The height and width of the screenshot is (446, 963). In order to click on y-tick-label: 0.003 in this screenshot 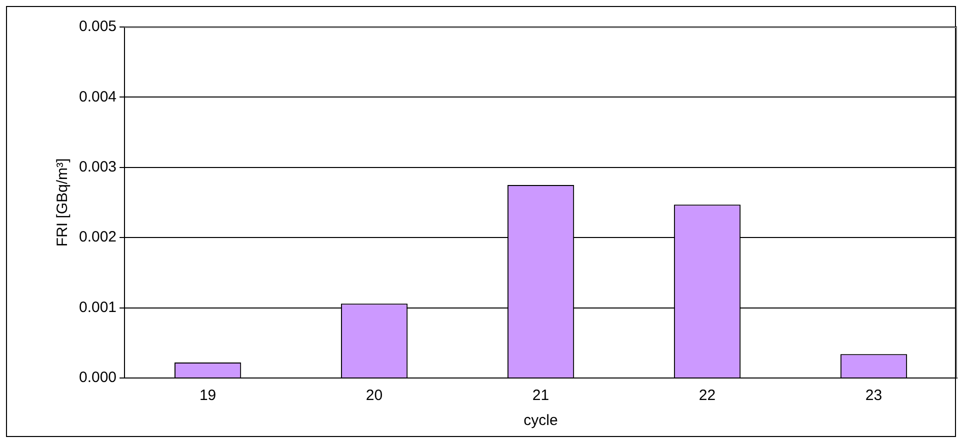, I will do `click(97, 167)`.